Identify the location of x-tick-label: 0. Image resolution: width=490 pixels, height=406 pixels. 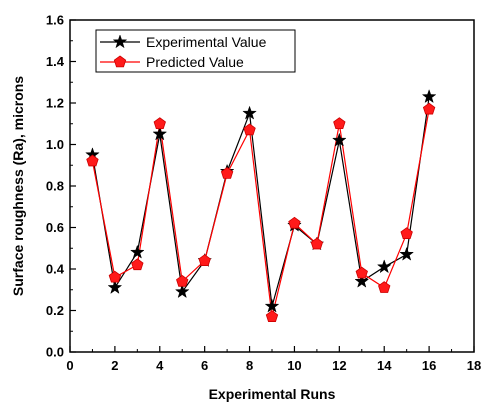
(69, 365).